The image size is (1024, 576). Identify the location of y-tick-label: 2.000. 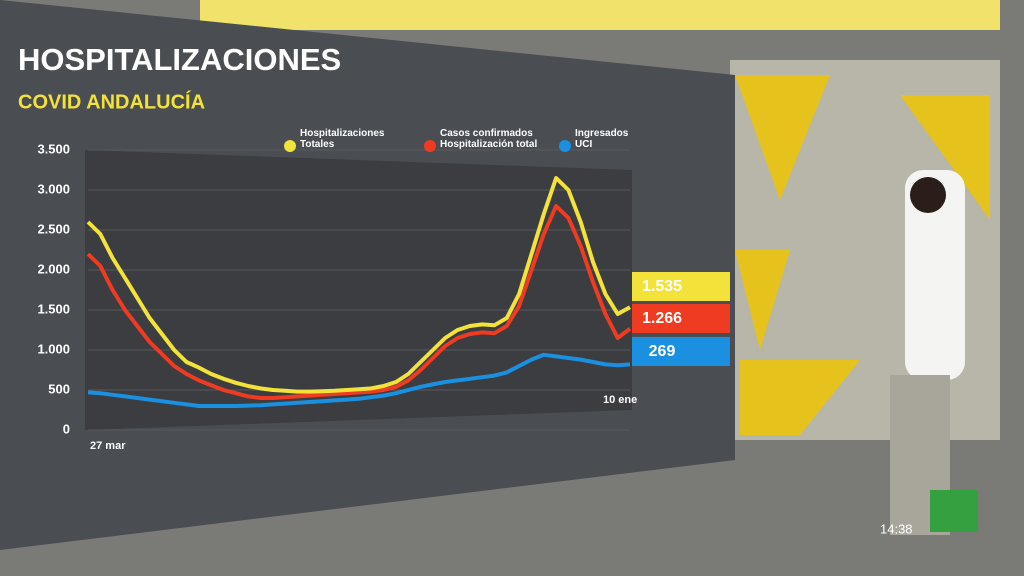
(53, 268).